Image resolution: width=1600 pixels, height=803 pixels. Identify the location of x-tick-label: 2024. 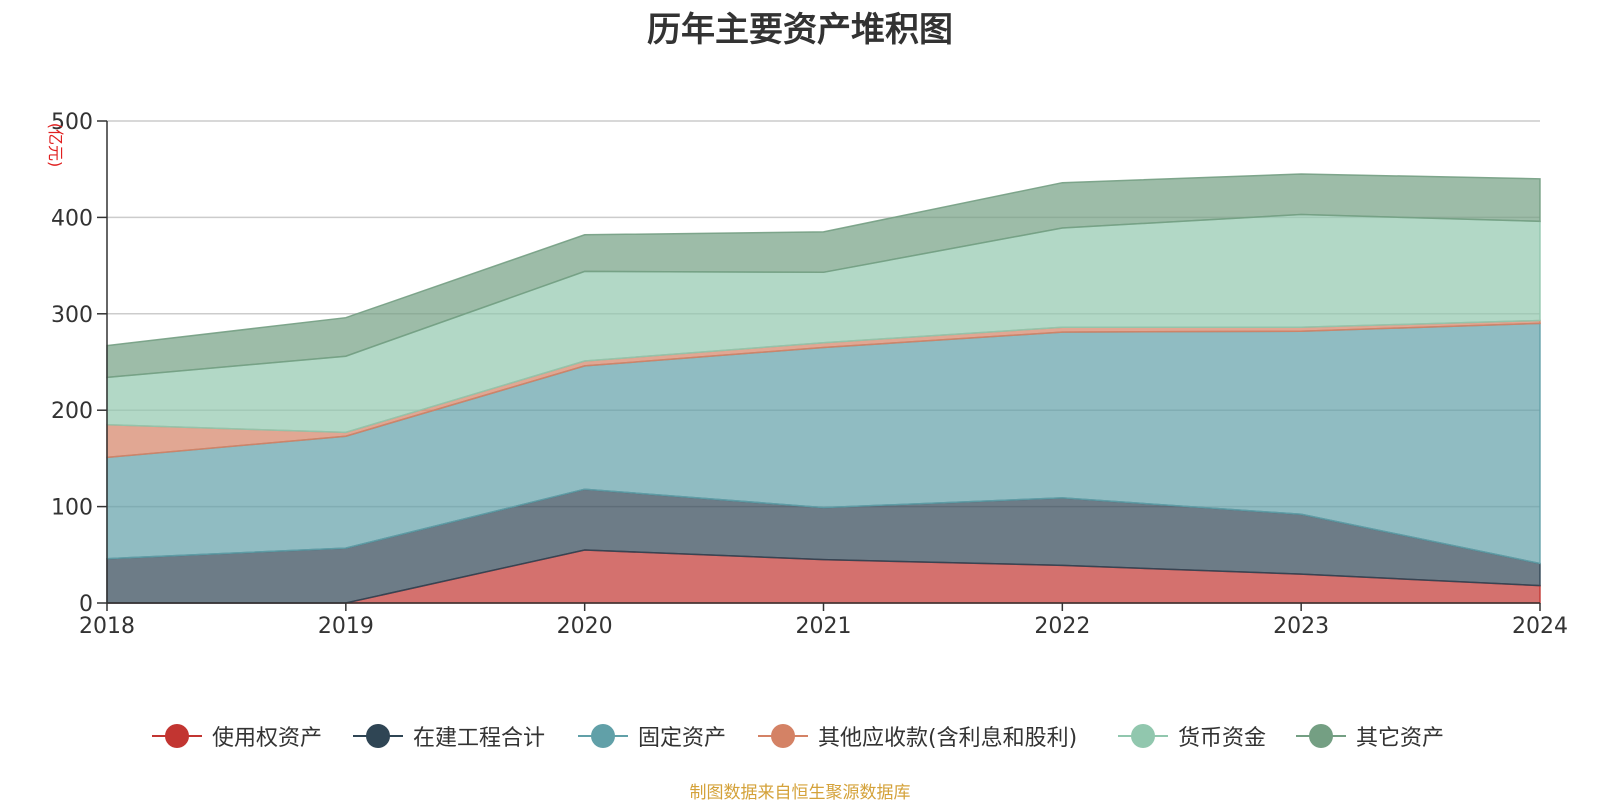
(1540, 626).